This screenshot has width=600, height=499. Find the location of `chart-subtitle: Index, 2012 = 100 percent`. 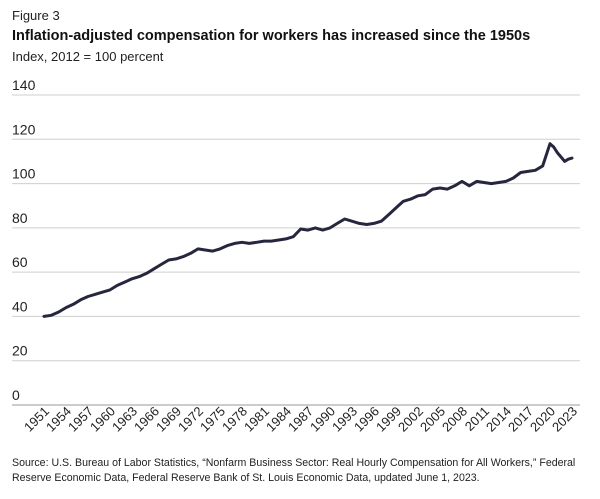

chart-subtitle: Index, 2012 = 100 percent is located at coordinates (88, 56).